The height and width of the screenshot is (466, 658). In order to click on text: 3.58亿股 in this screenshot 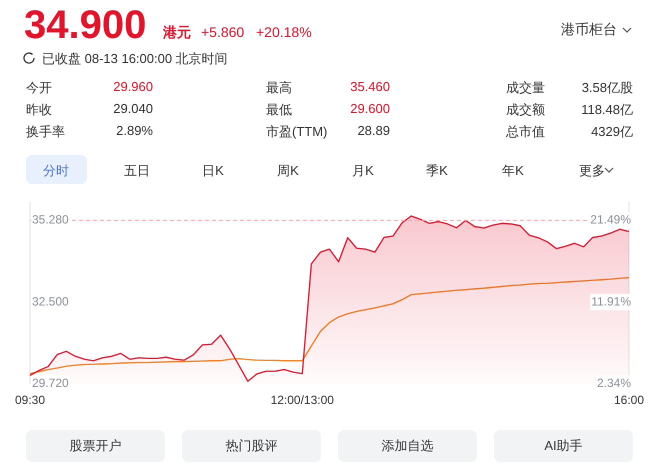, I will do `click(607, 88)`.